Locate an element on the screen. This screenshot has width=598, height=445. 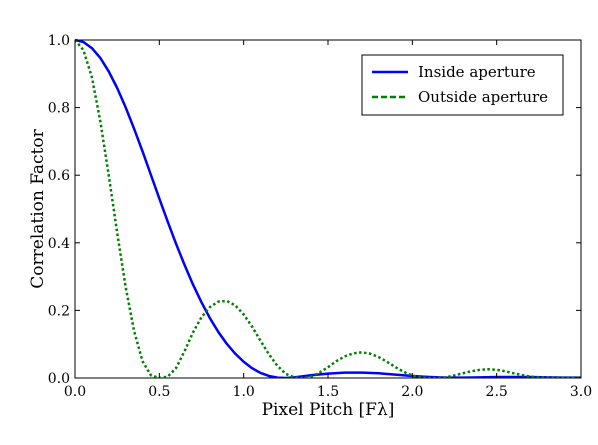
legend: Inside aperture Outside aperture is located at coordinates (462, 85).